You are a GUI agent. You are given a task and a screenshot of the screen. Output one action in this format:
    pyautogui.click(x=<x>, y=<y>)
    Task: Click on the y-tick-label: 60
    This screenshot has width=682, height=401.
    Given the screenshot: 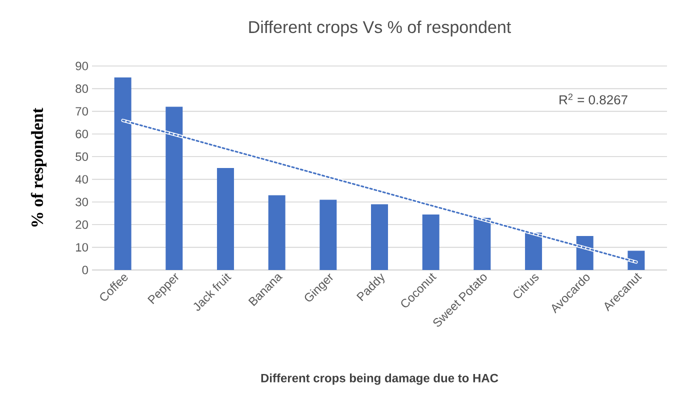 What is the action you would take?
    pyautogui.click(x=82, y=134)
    